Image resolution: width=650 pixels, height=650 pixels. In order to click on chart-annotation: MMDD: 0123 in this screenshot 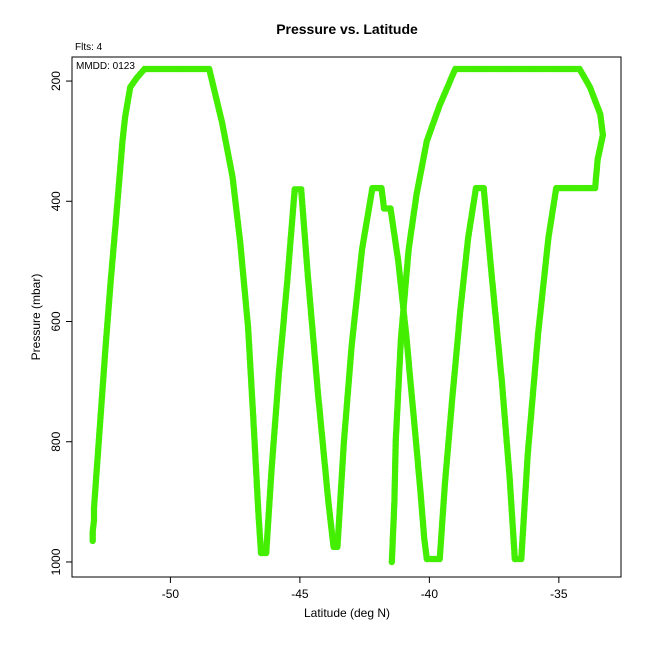, I will do `click(105, 66)`.